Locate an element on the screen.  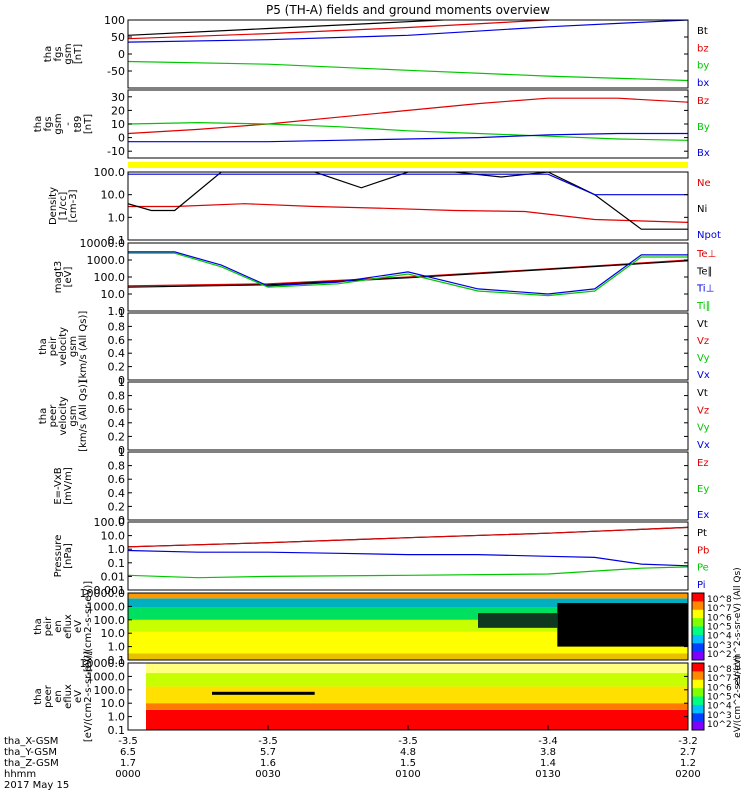
legend-entry: Npot is located at coordinates (709, 235).